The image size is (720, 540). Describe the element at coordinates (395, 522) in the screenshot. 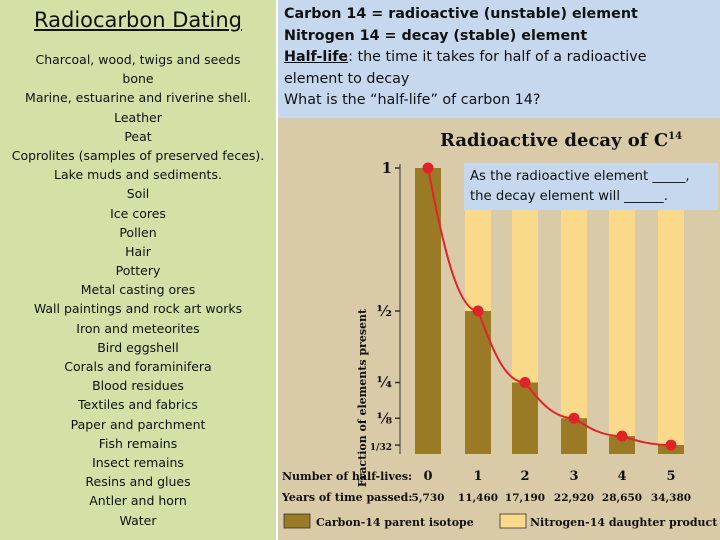

I see `legend-parent-label: Carbon-14 parent isotope` at that location.